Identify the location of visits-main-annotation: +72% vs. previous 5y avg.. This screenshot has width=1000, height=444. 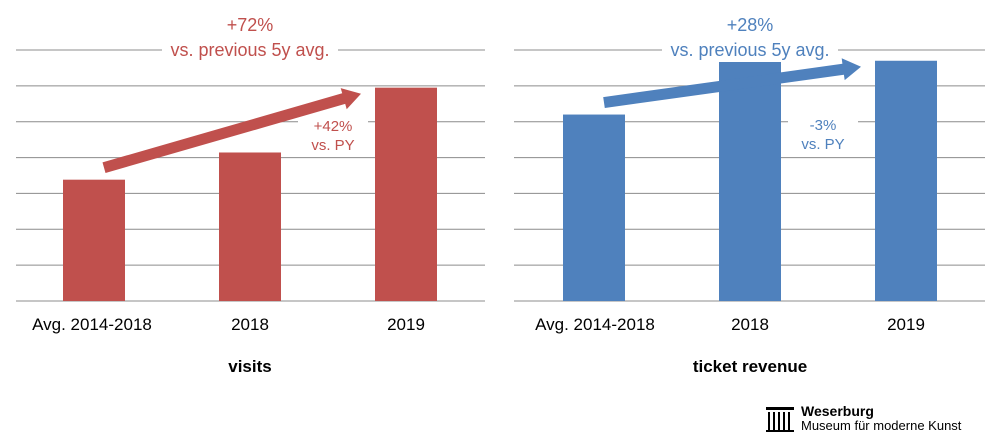
(250, 38).